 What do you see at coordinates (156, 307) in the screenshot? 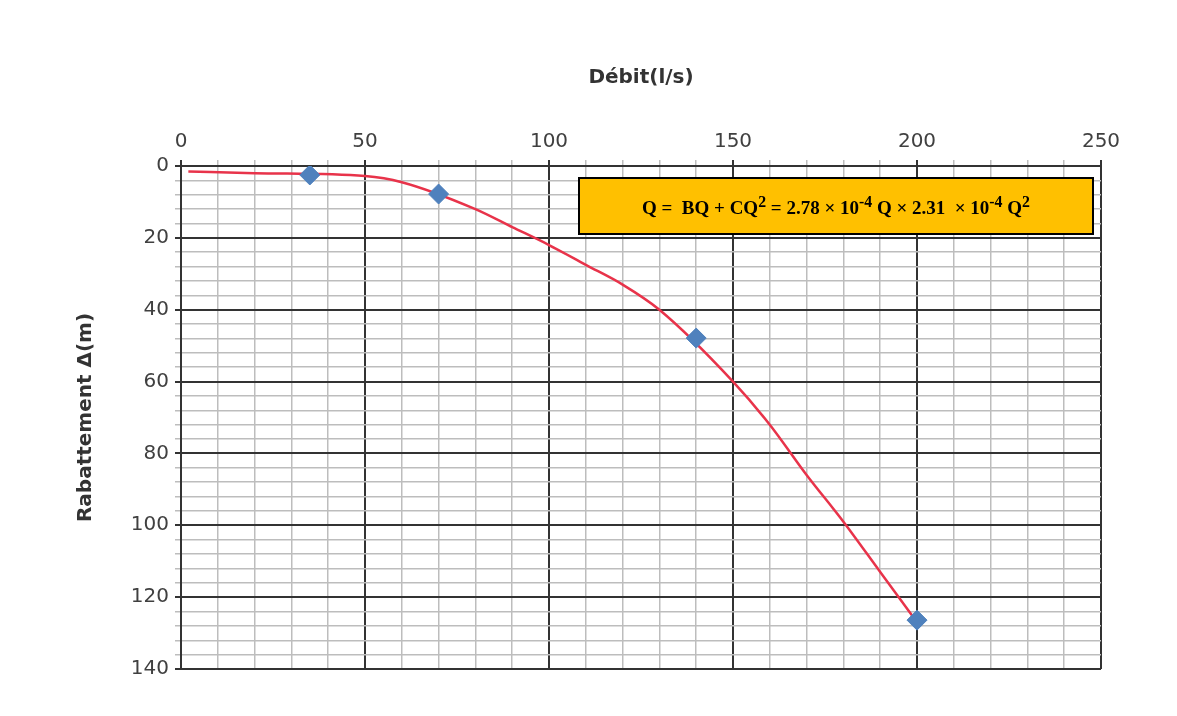
I see `y-tick-label: 40` at bounding box center [156, 307].